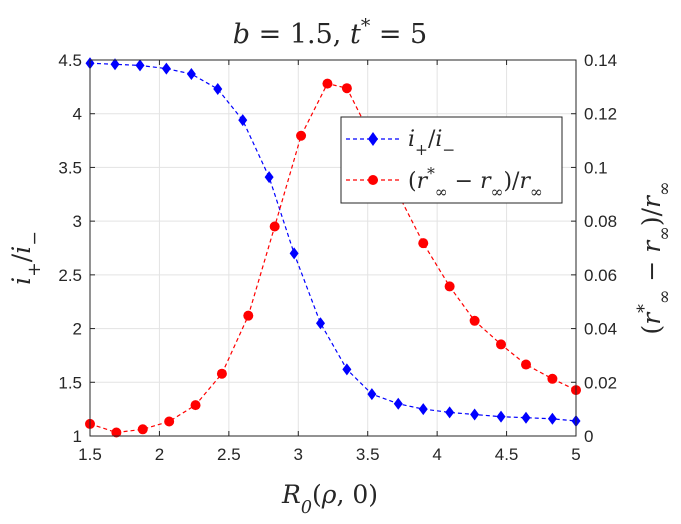 This screenshot has height=524, width=681. Describe the element at coordinates (373, 139) in the screenshot. I see `legend-marker-diamond` at that location.